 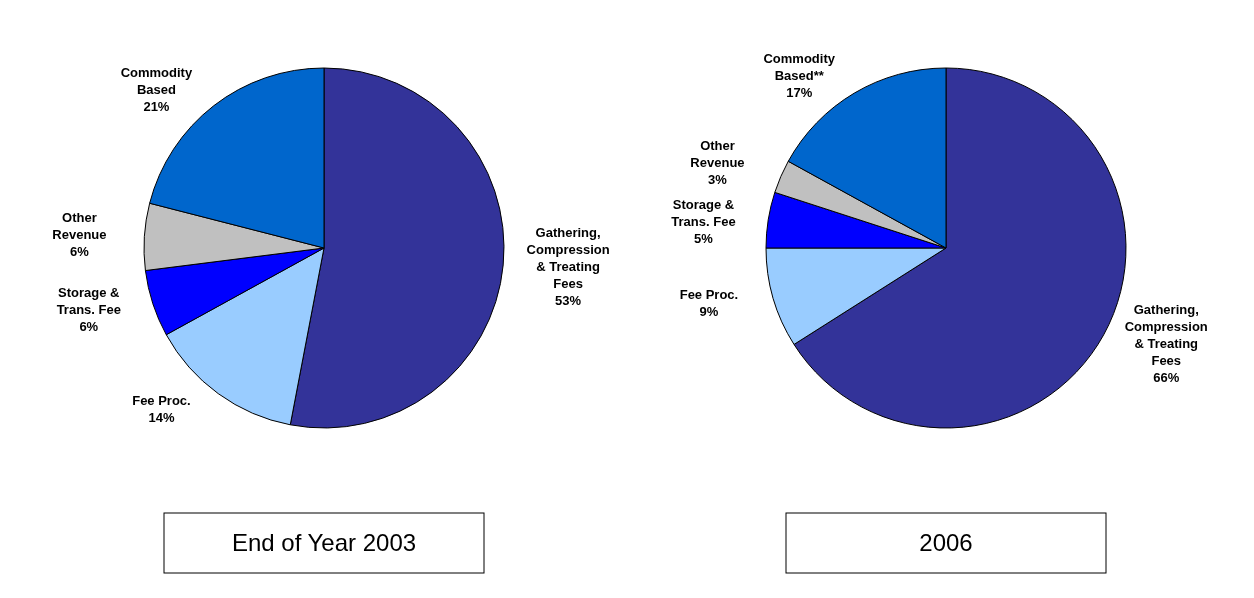 I want to click on data-label: 66%, so click(x=1166, y=378).